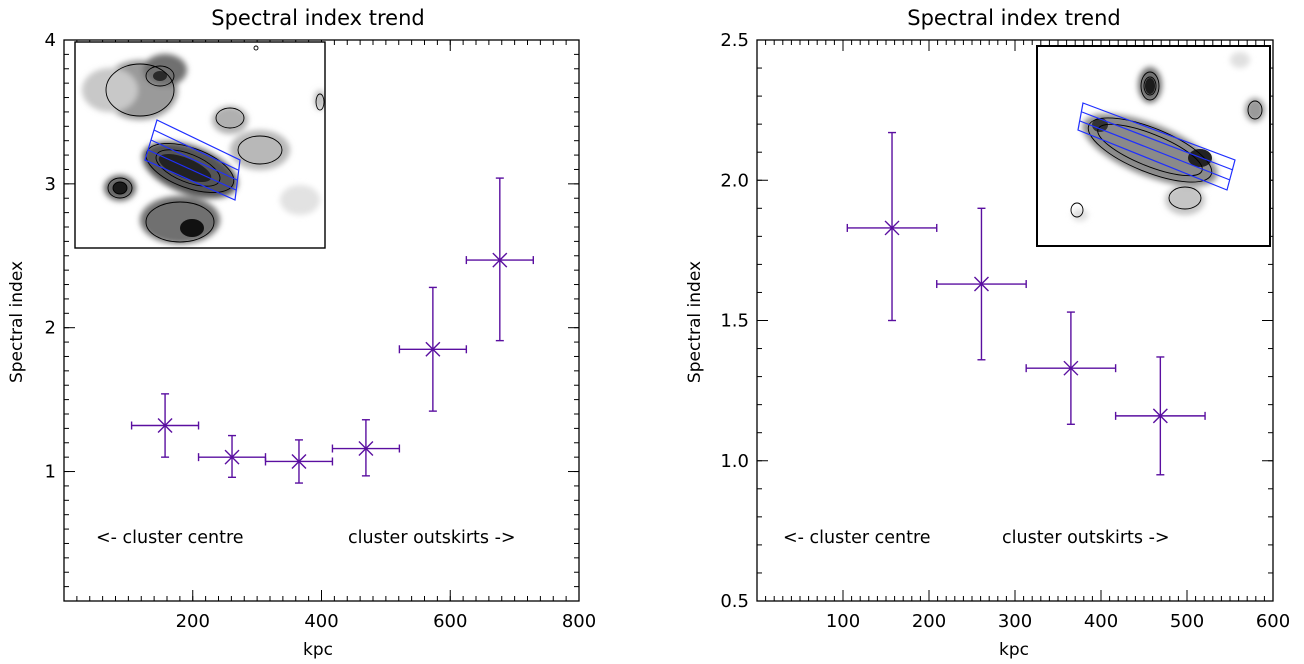  I want to click on left-inset-image, so click(200, 145).